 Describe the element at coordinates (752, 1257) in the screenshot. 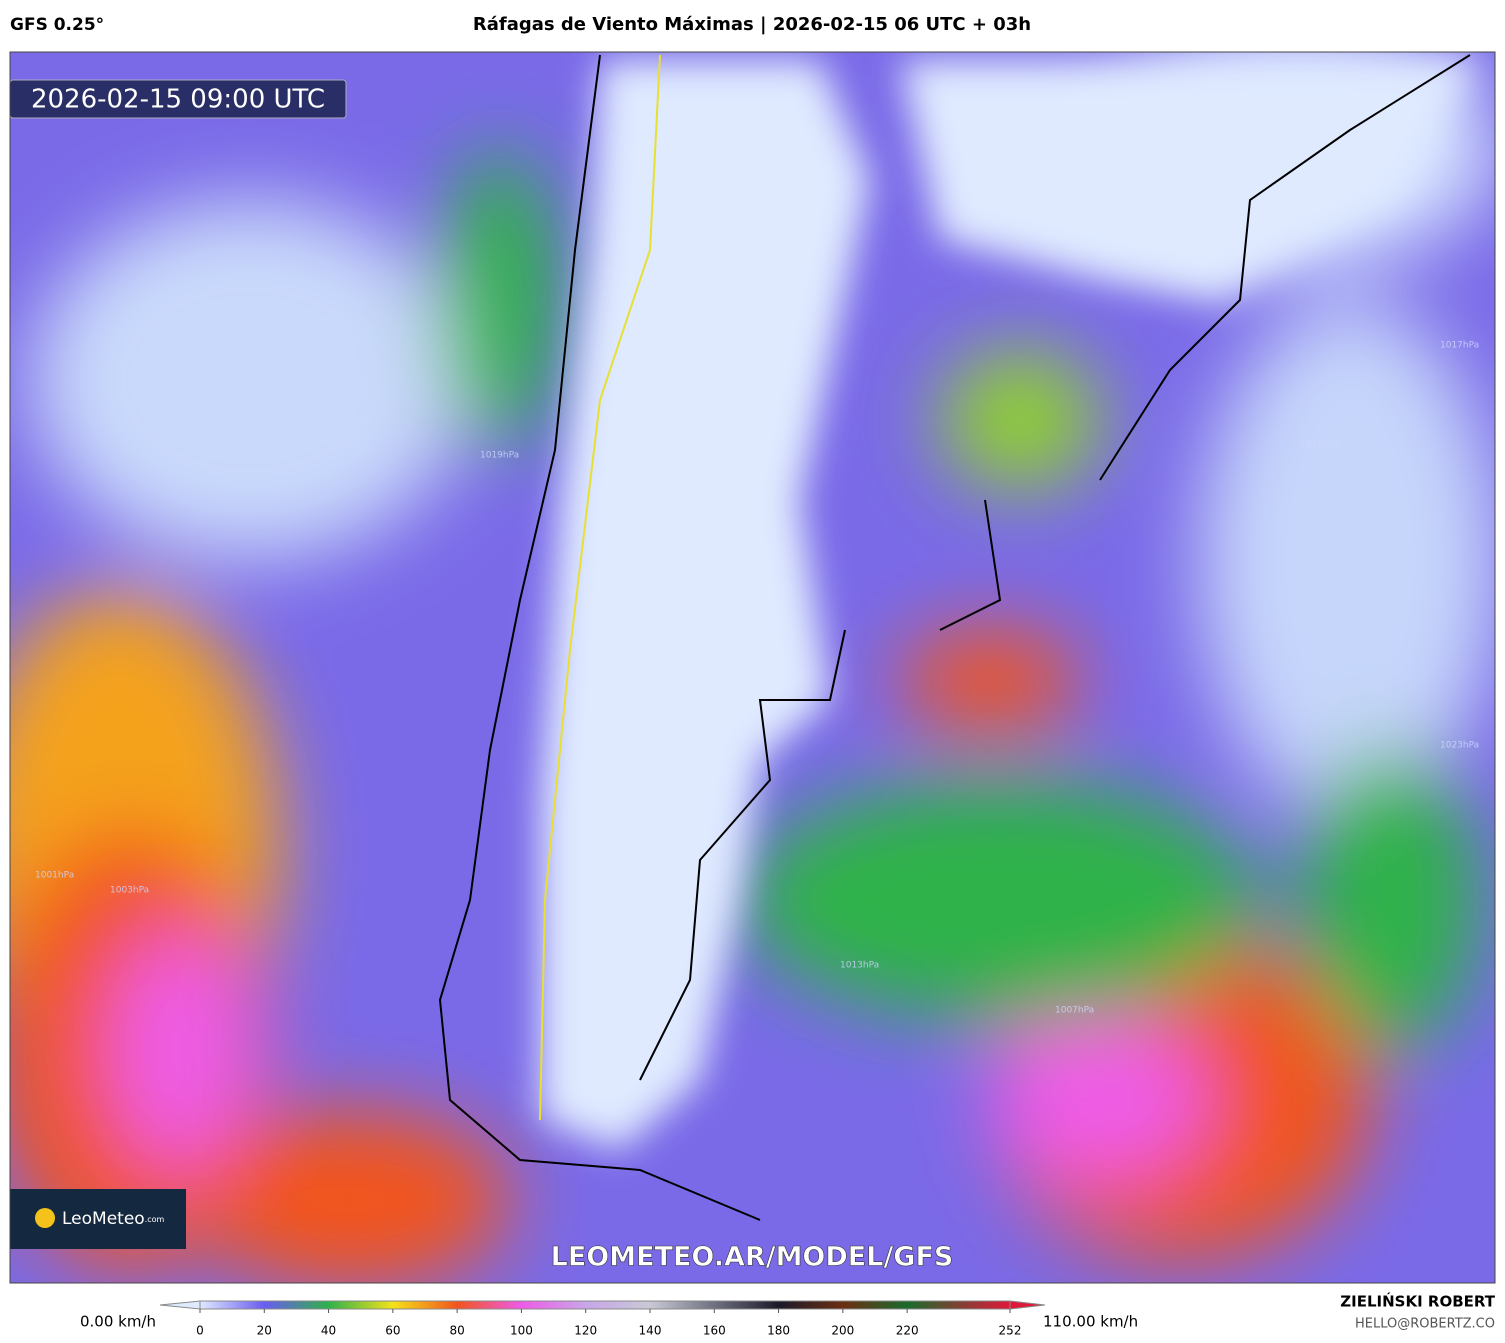

I see `watermark: LEOMETEO.AR/MODEL/GFS` at that location.